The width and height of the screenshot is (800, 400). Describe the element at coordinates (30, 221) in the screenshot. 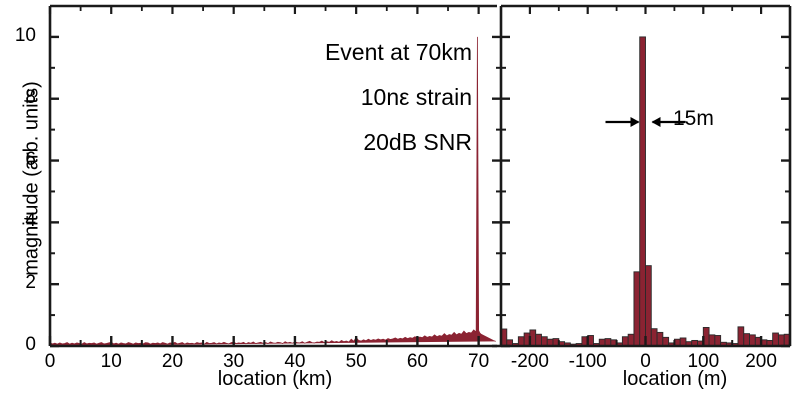

I see `ytick-label-4: 4` at that location.